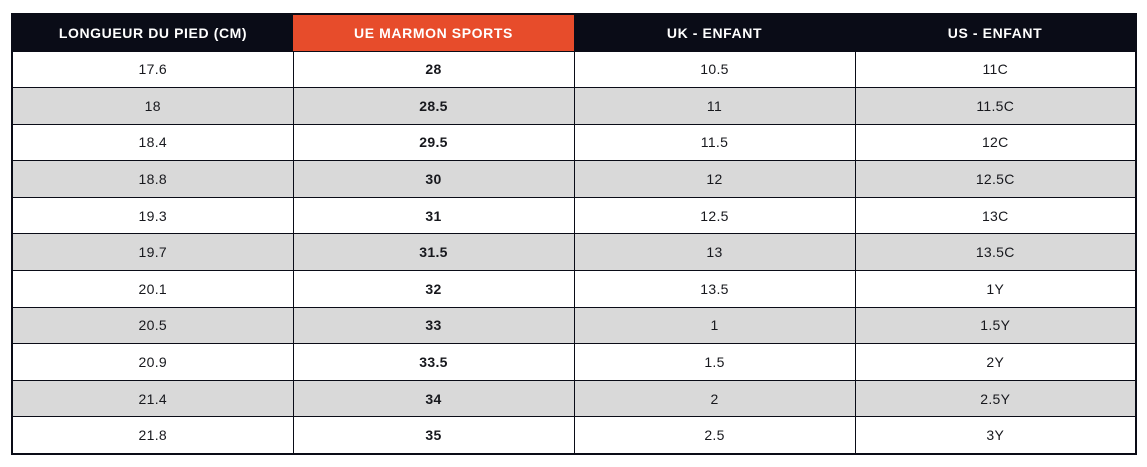 This screenshot has width=1147, height=467. I want to click on column-header-foot-length: LONGUEUR DU PIED (CM), so click(152, 32).